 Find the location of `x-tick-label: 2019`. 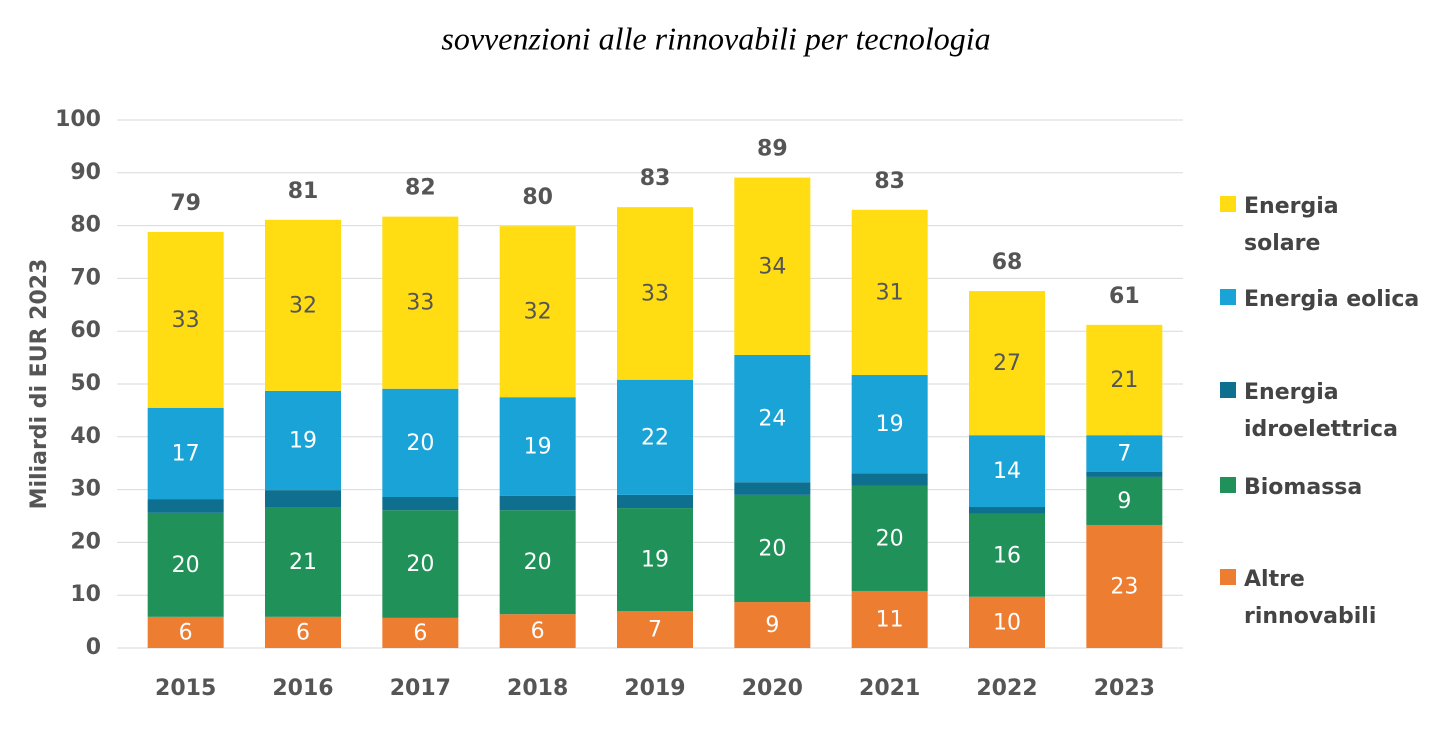

x-tick-label: 2019 is located at coordinates (654, 688).